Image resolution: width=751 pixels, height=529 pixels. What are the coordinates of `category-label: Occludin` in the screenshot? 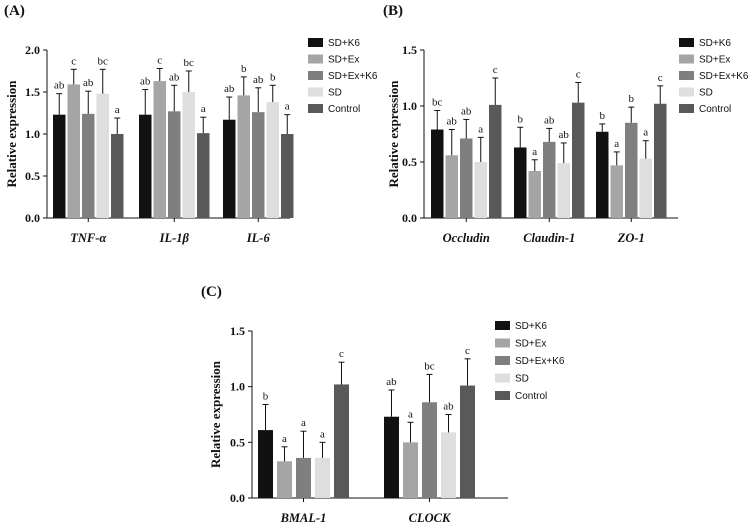 It's located at (466, 238).